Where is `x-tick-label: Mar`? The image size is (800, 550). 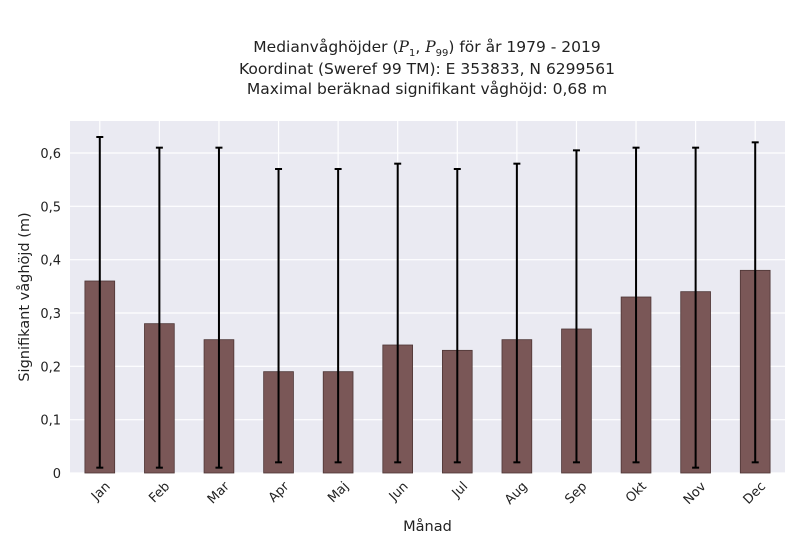 x-tick-label: Mar is located at coordinates (219, 493).